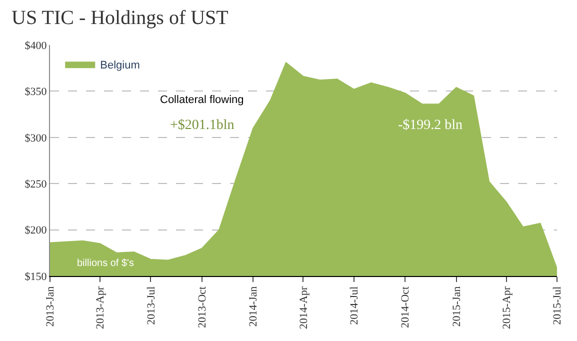  I want to click on x-tick-label: 2013-Jul, so click(151, 305).